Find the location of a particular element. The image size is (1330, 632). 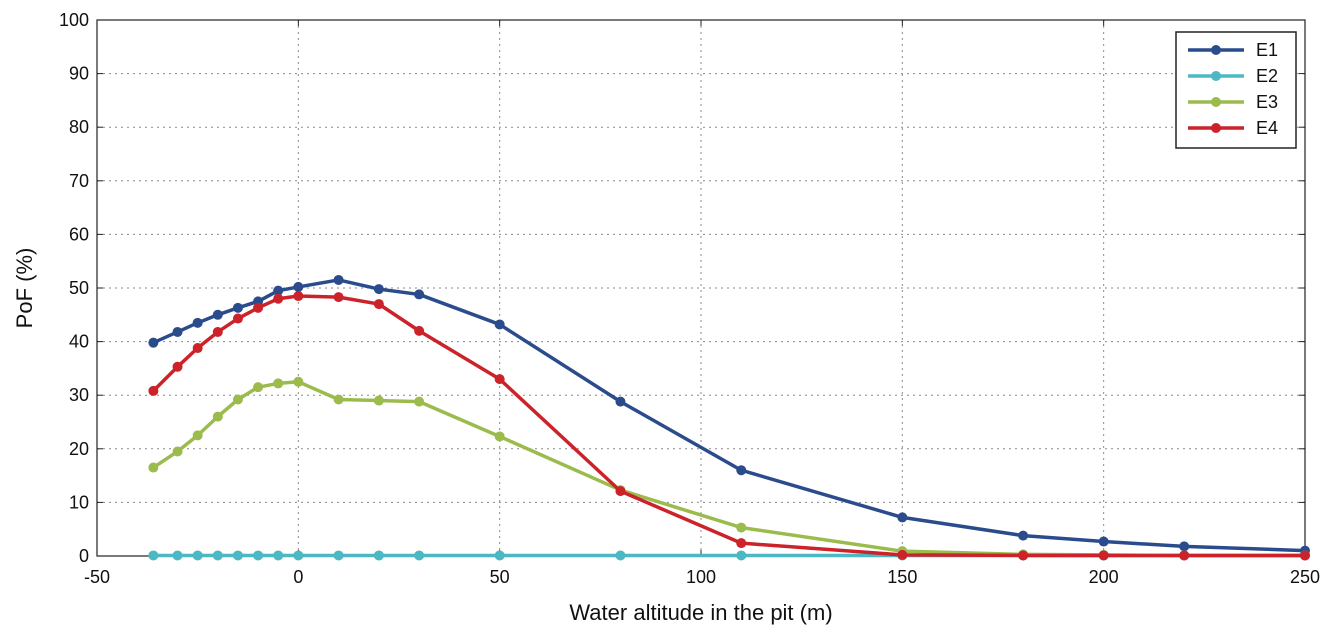

y-tick-label: 0 is located at coordinates (84, 556).